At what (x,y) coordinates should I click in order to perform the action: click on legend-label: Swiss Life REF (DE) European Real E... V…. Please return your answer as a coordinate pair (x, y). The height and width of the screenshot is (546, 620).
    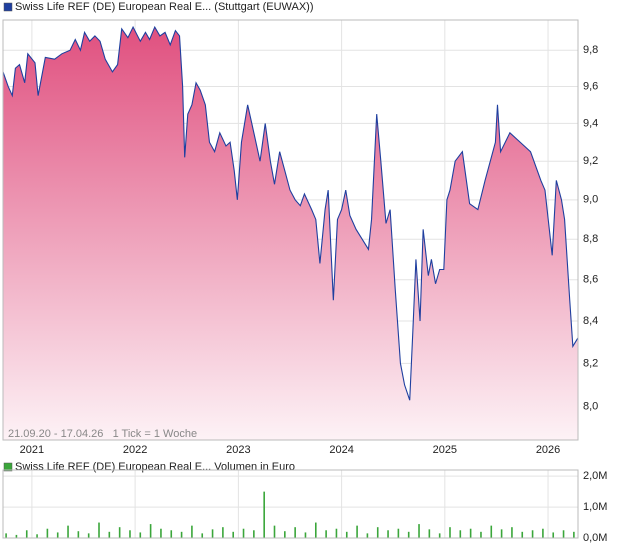
    Looking at the image, I should click on (155, 467).